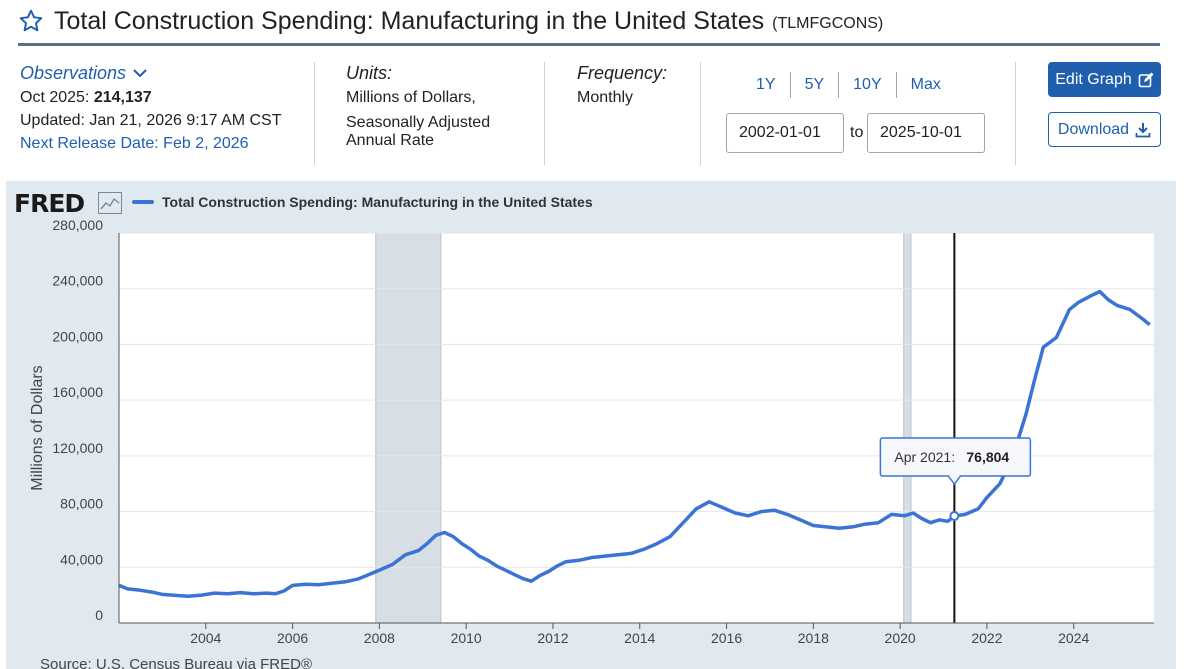 This screenshot has width=1200, height=669. I want to click on edit-graph-label: Edit Graph, so click(1093, 79).